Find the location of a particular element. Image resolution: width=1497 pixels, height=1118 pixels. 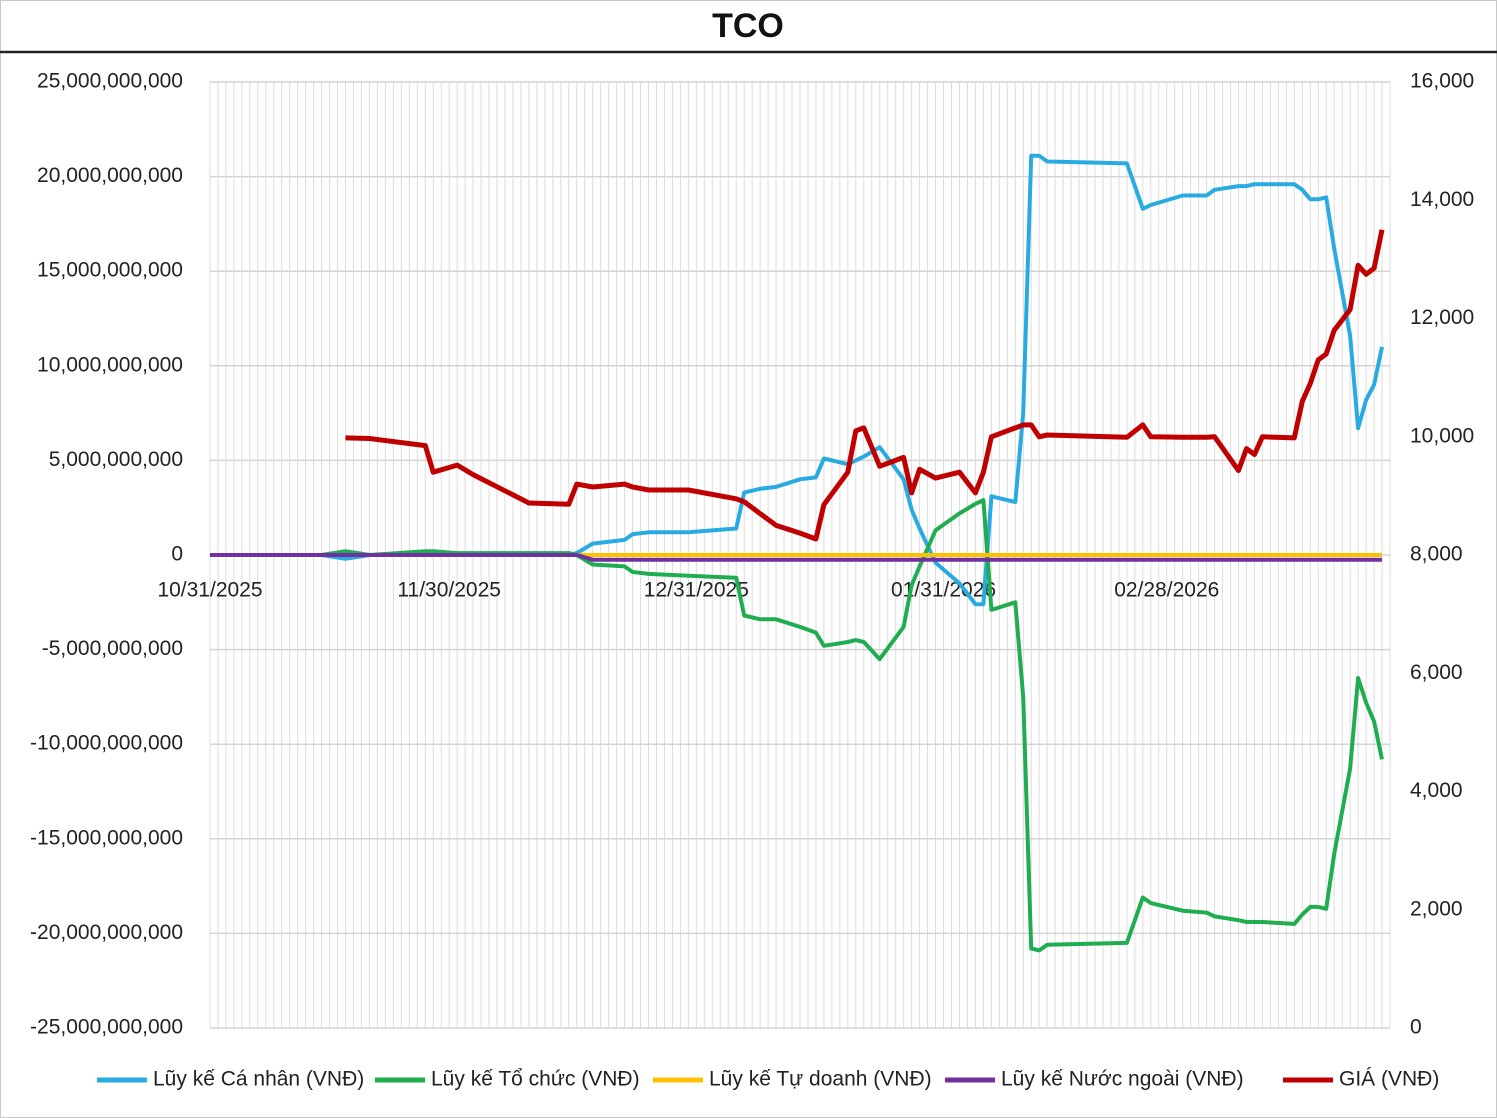

legend-label: Lũy kế Tự doanh (VNĐ) is located at coordinates (820, 1079).